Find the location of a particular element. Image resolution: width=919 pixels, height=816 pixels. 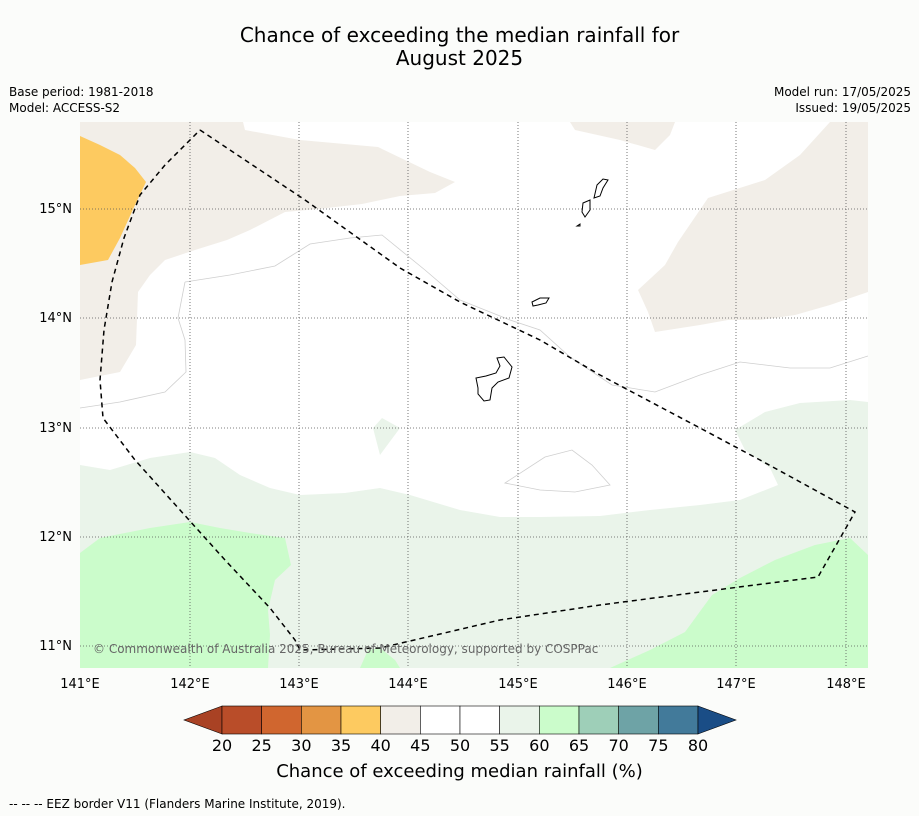

region-40-45-north is located at coordinates (622, 136).